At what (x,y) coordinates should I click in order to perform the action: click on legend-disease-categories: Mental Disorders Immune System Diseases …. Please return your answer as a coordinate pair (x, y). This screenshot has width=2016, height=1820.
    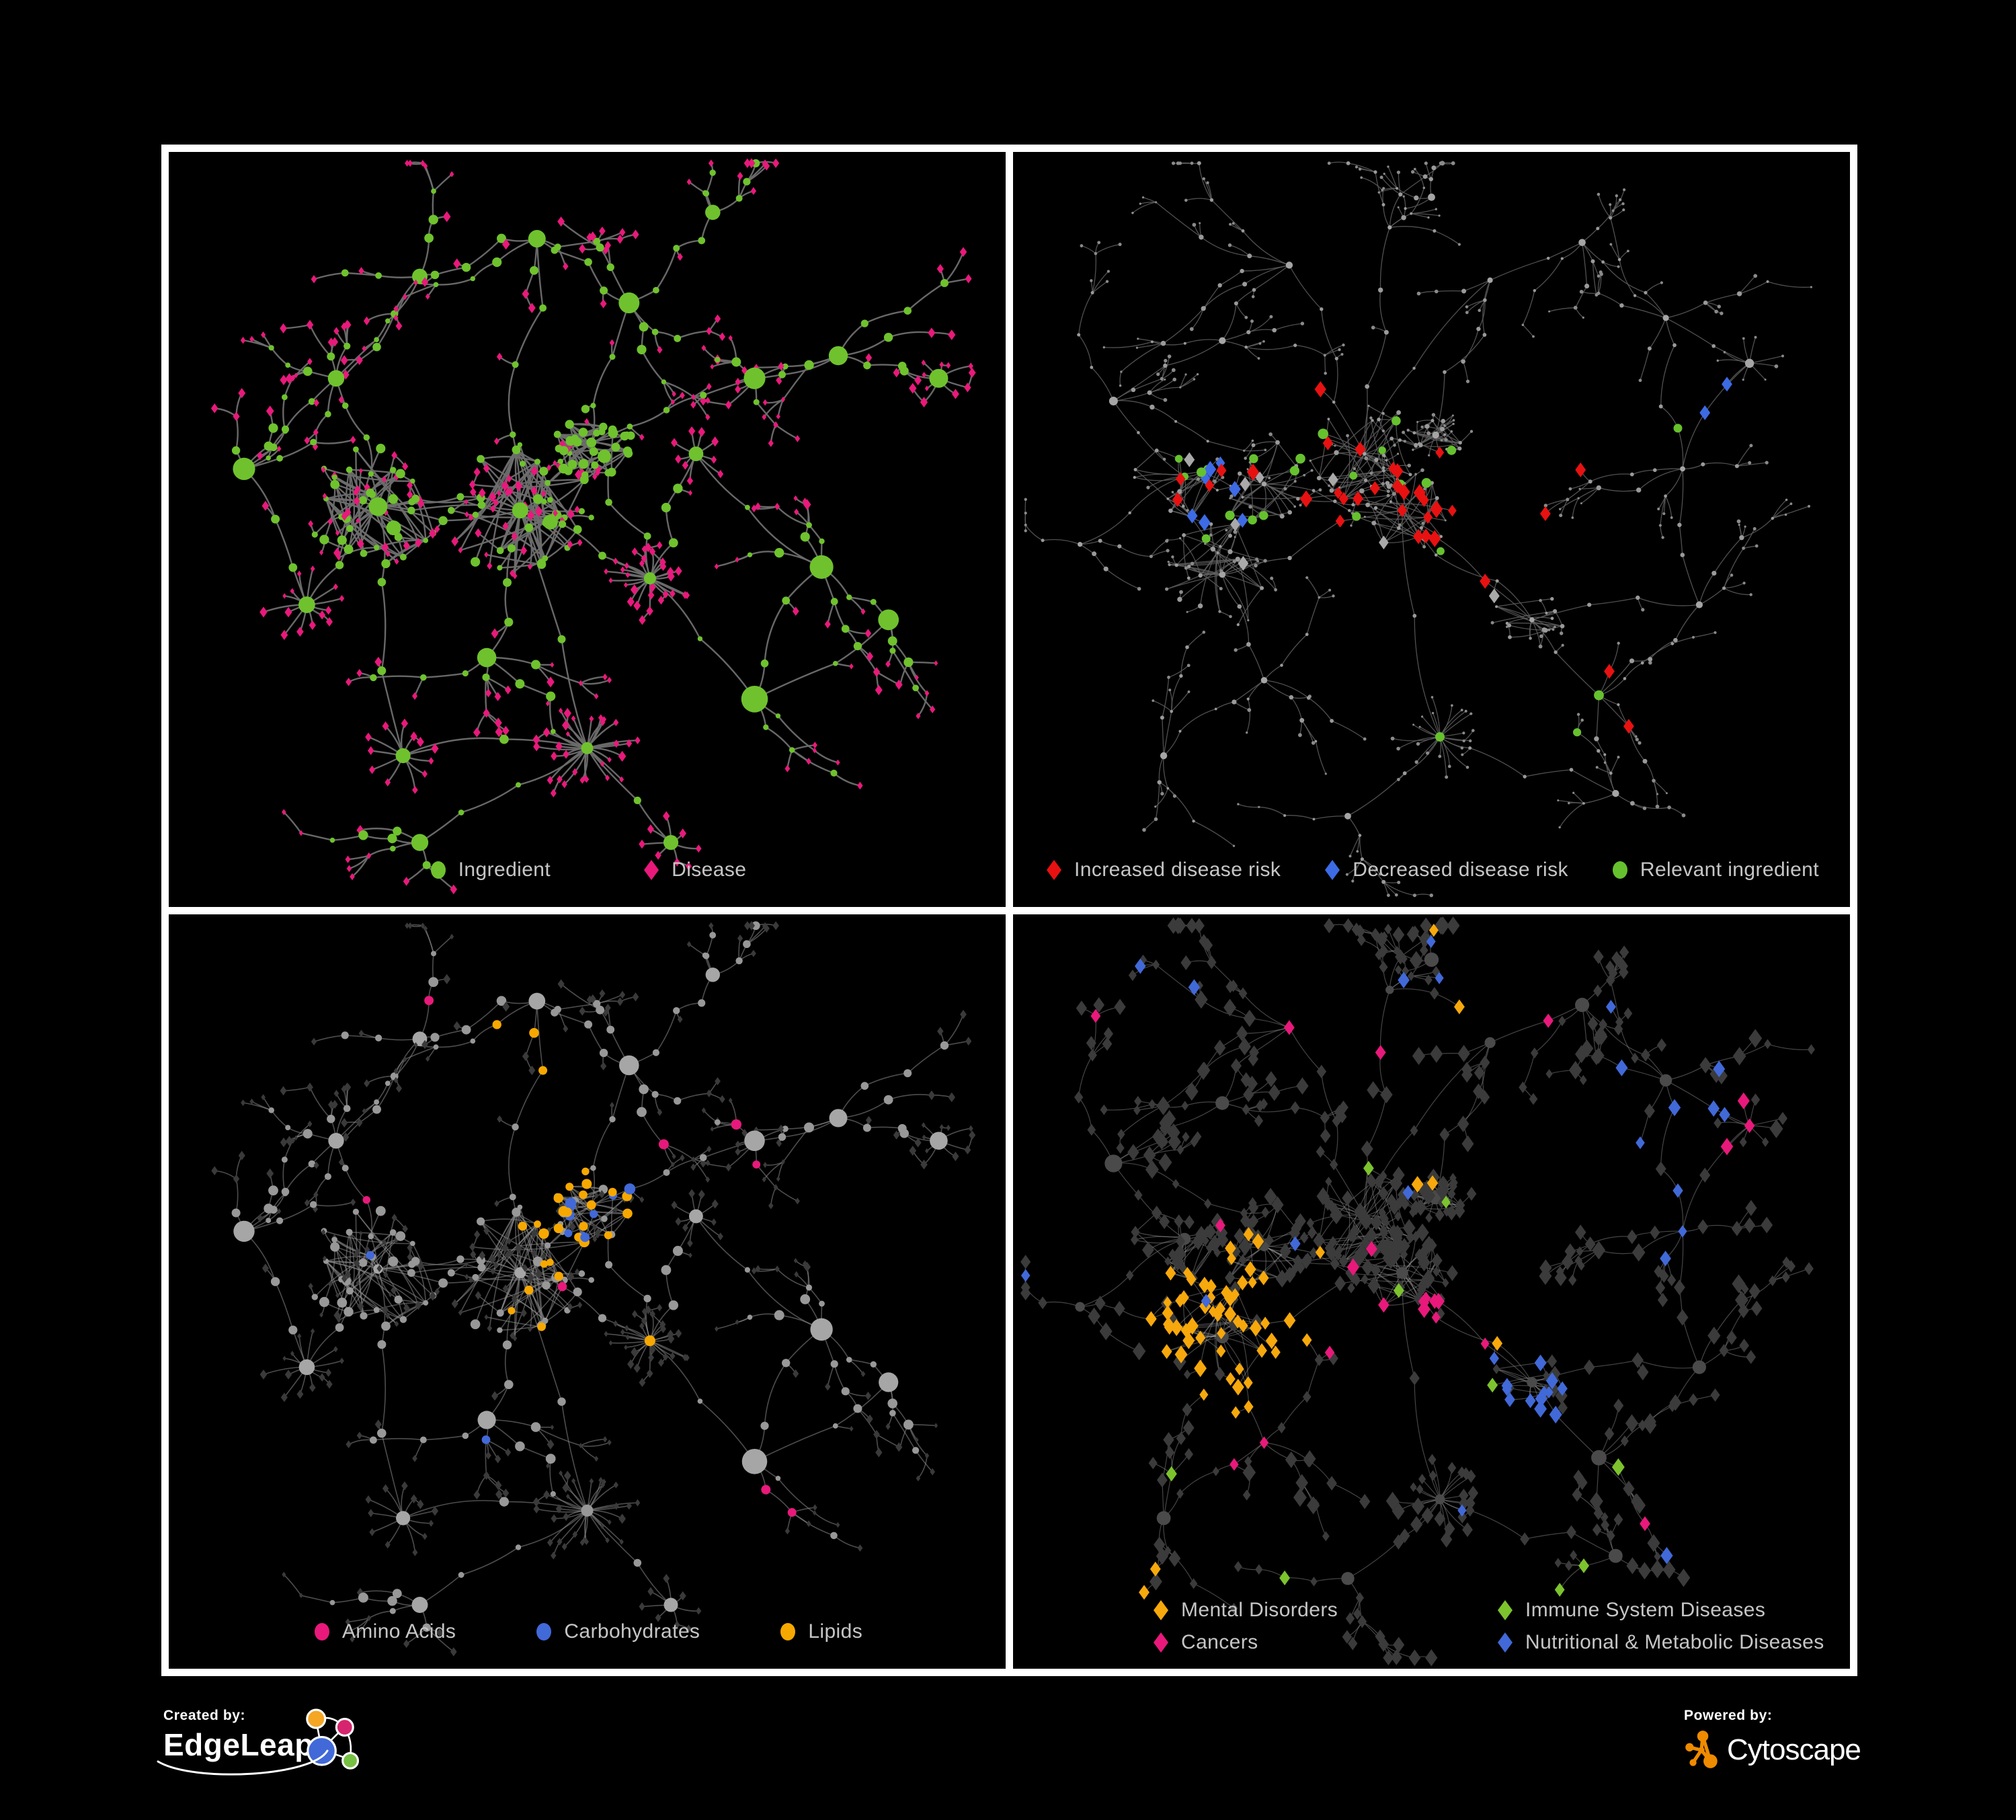
    Looking at the image, I should click on (1487, 1626).